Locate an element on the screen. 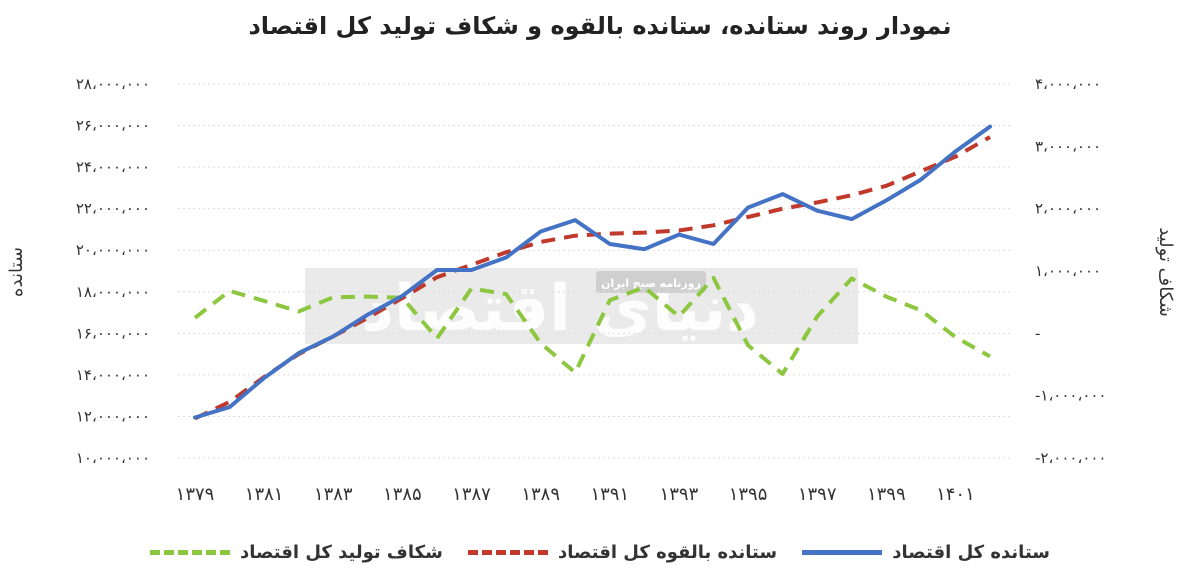 This screenshot has width=1200, height=573. y-tick-left: ۱۰،۰۰۰،۰۰۰ is located at coordinates (113, 458).